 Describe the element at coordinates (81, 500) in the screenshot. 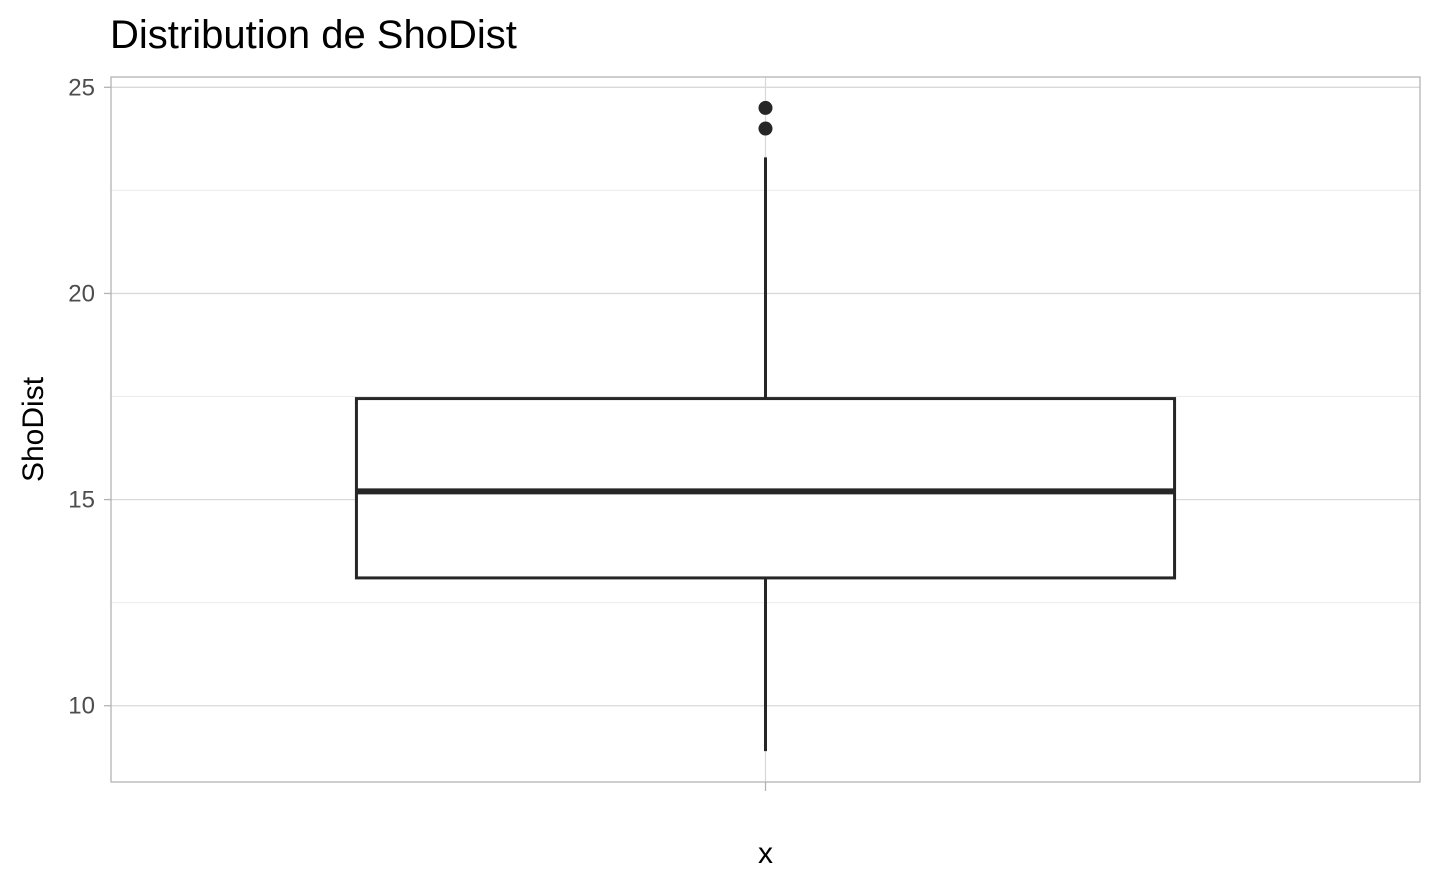

I see `y-tick-label: 15` at that location.